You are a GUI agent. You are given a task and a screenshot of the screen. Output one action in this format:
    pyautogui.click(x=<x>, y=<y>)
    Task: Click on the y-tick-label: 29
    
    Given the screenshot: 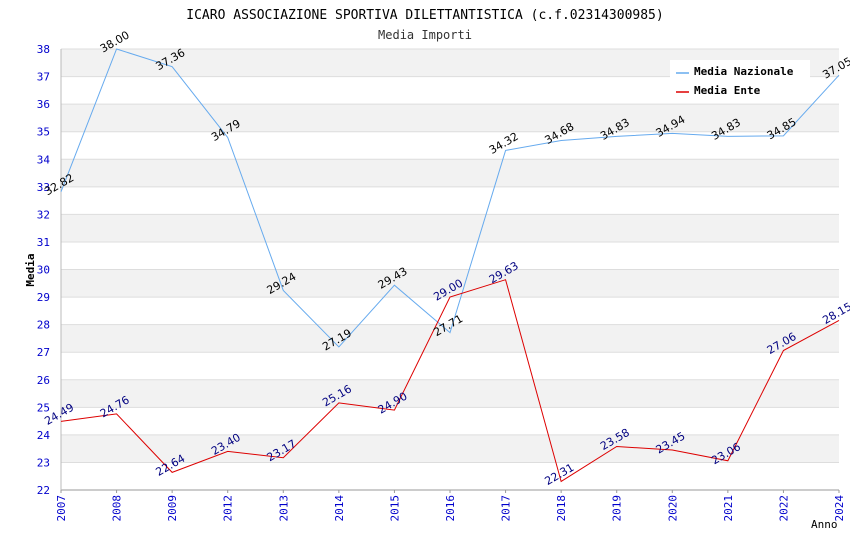 What is the action you would take?
    pyautogui.click(x=43, y=297)
    